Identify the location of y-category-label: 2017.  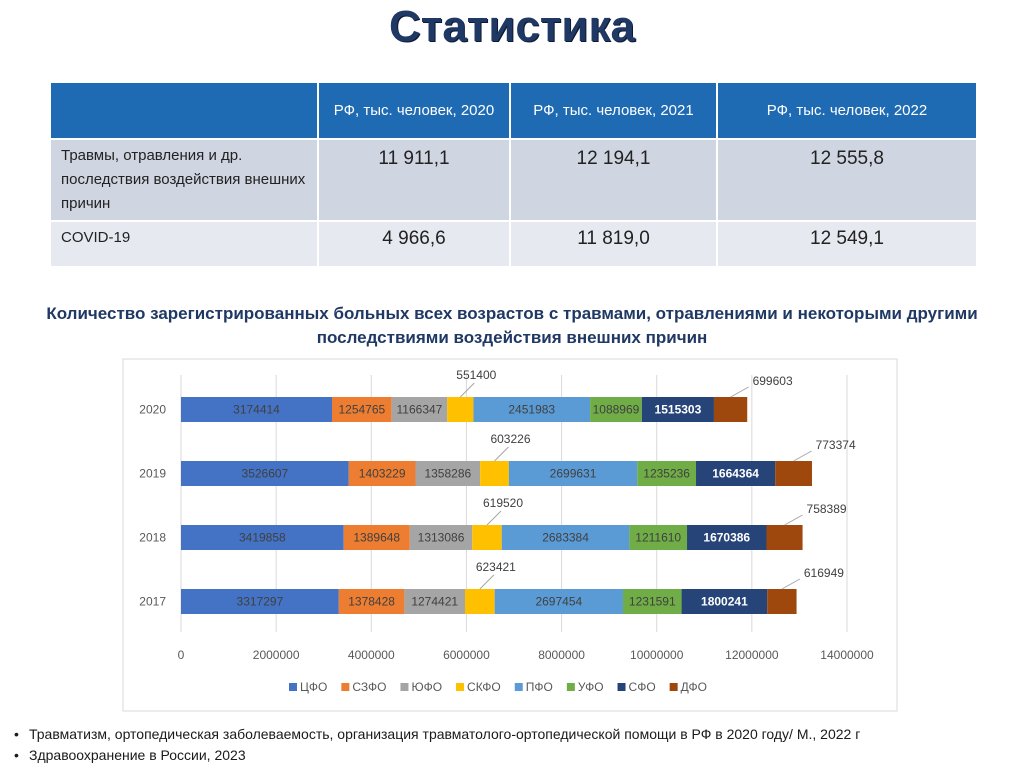
(152, 602).